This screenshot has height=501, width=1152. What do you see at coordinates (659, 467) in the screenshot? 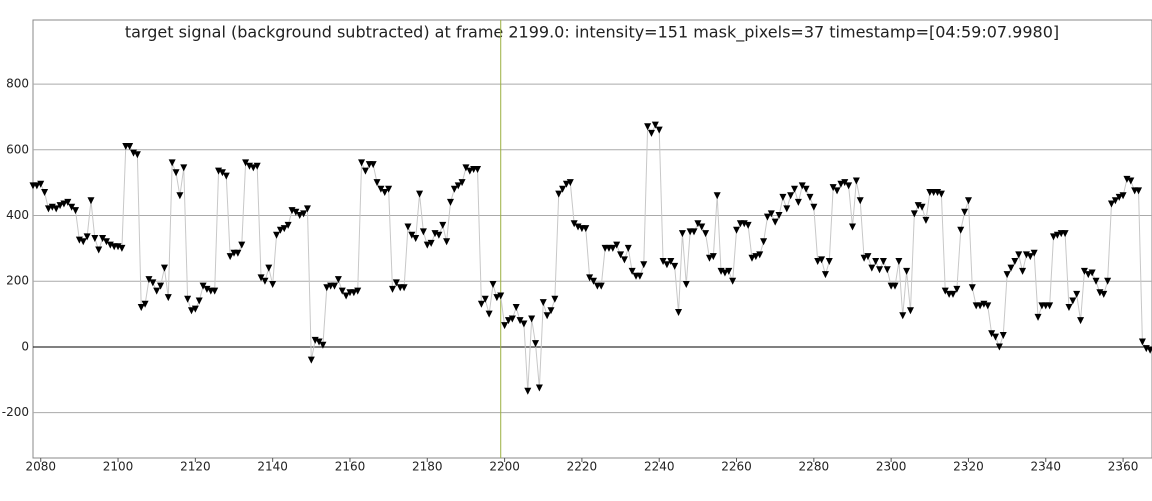
I see `x-tick-label: 2240` at bounding box center [659, 467].